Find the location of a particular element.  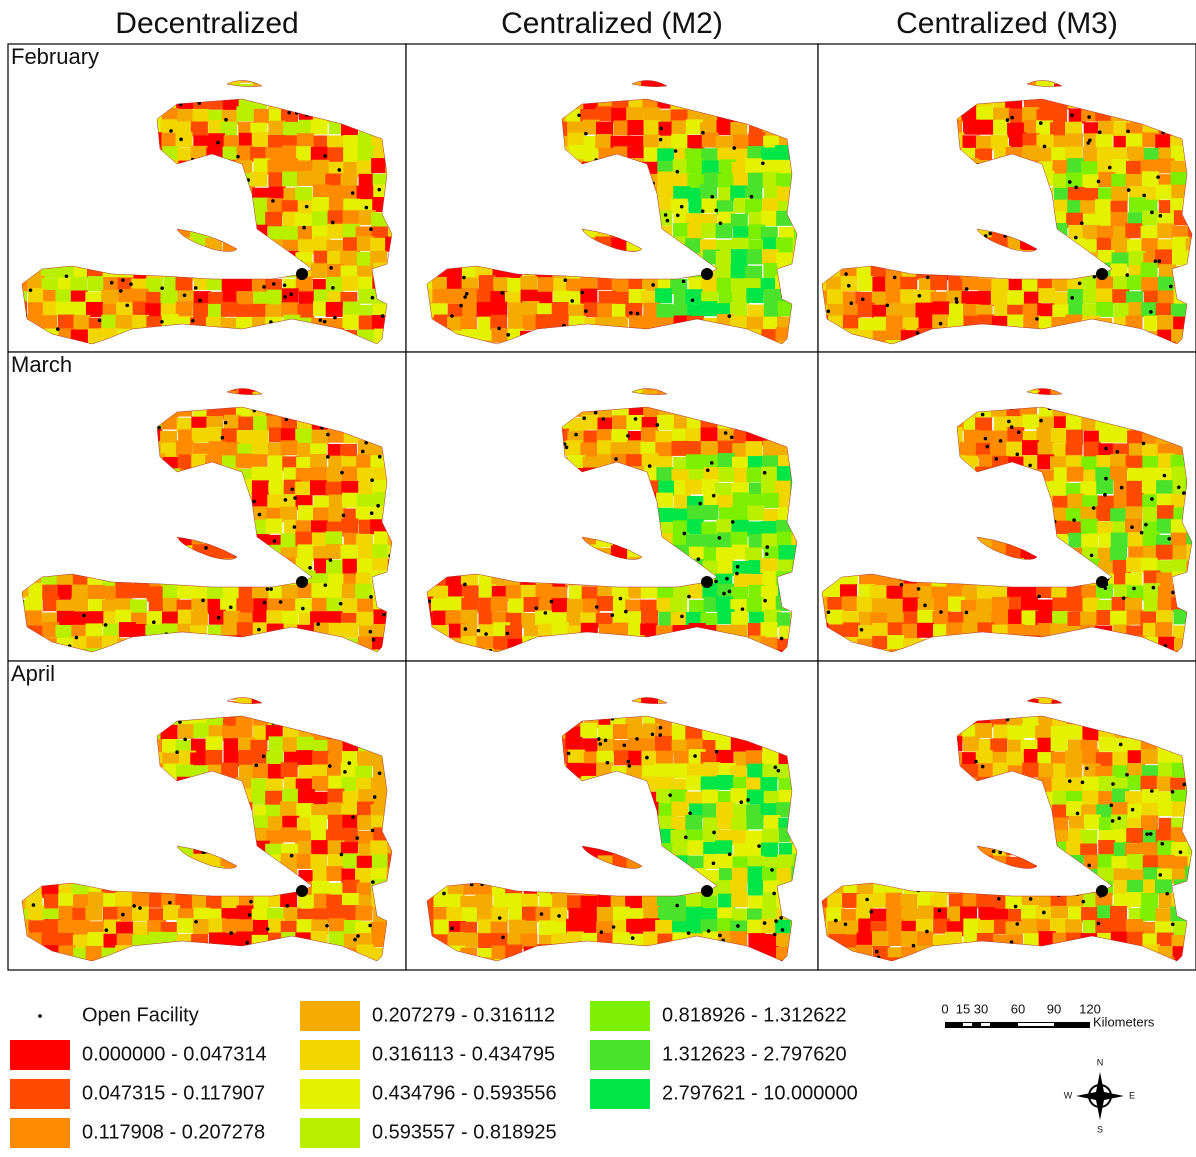

row-label: February is located at coordinates (55, 56).